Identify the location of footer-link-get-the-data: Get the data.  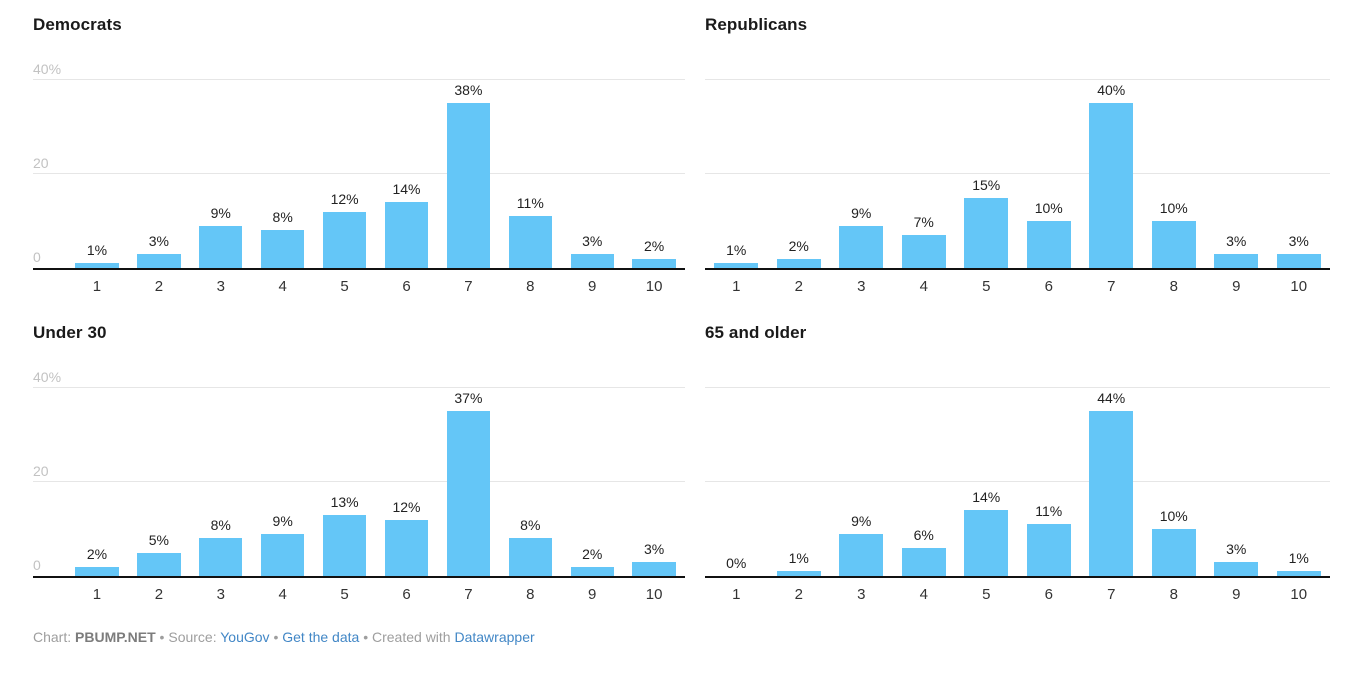
(321, 637).